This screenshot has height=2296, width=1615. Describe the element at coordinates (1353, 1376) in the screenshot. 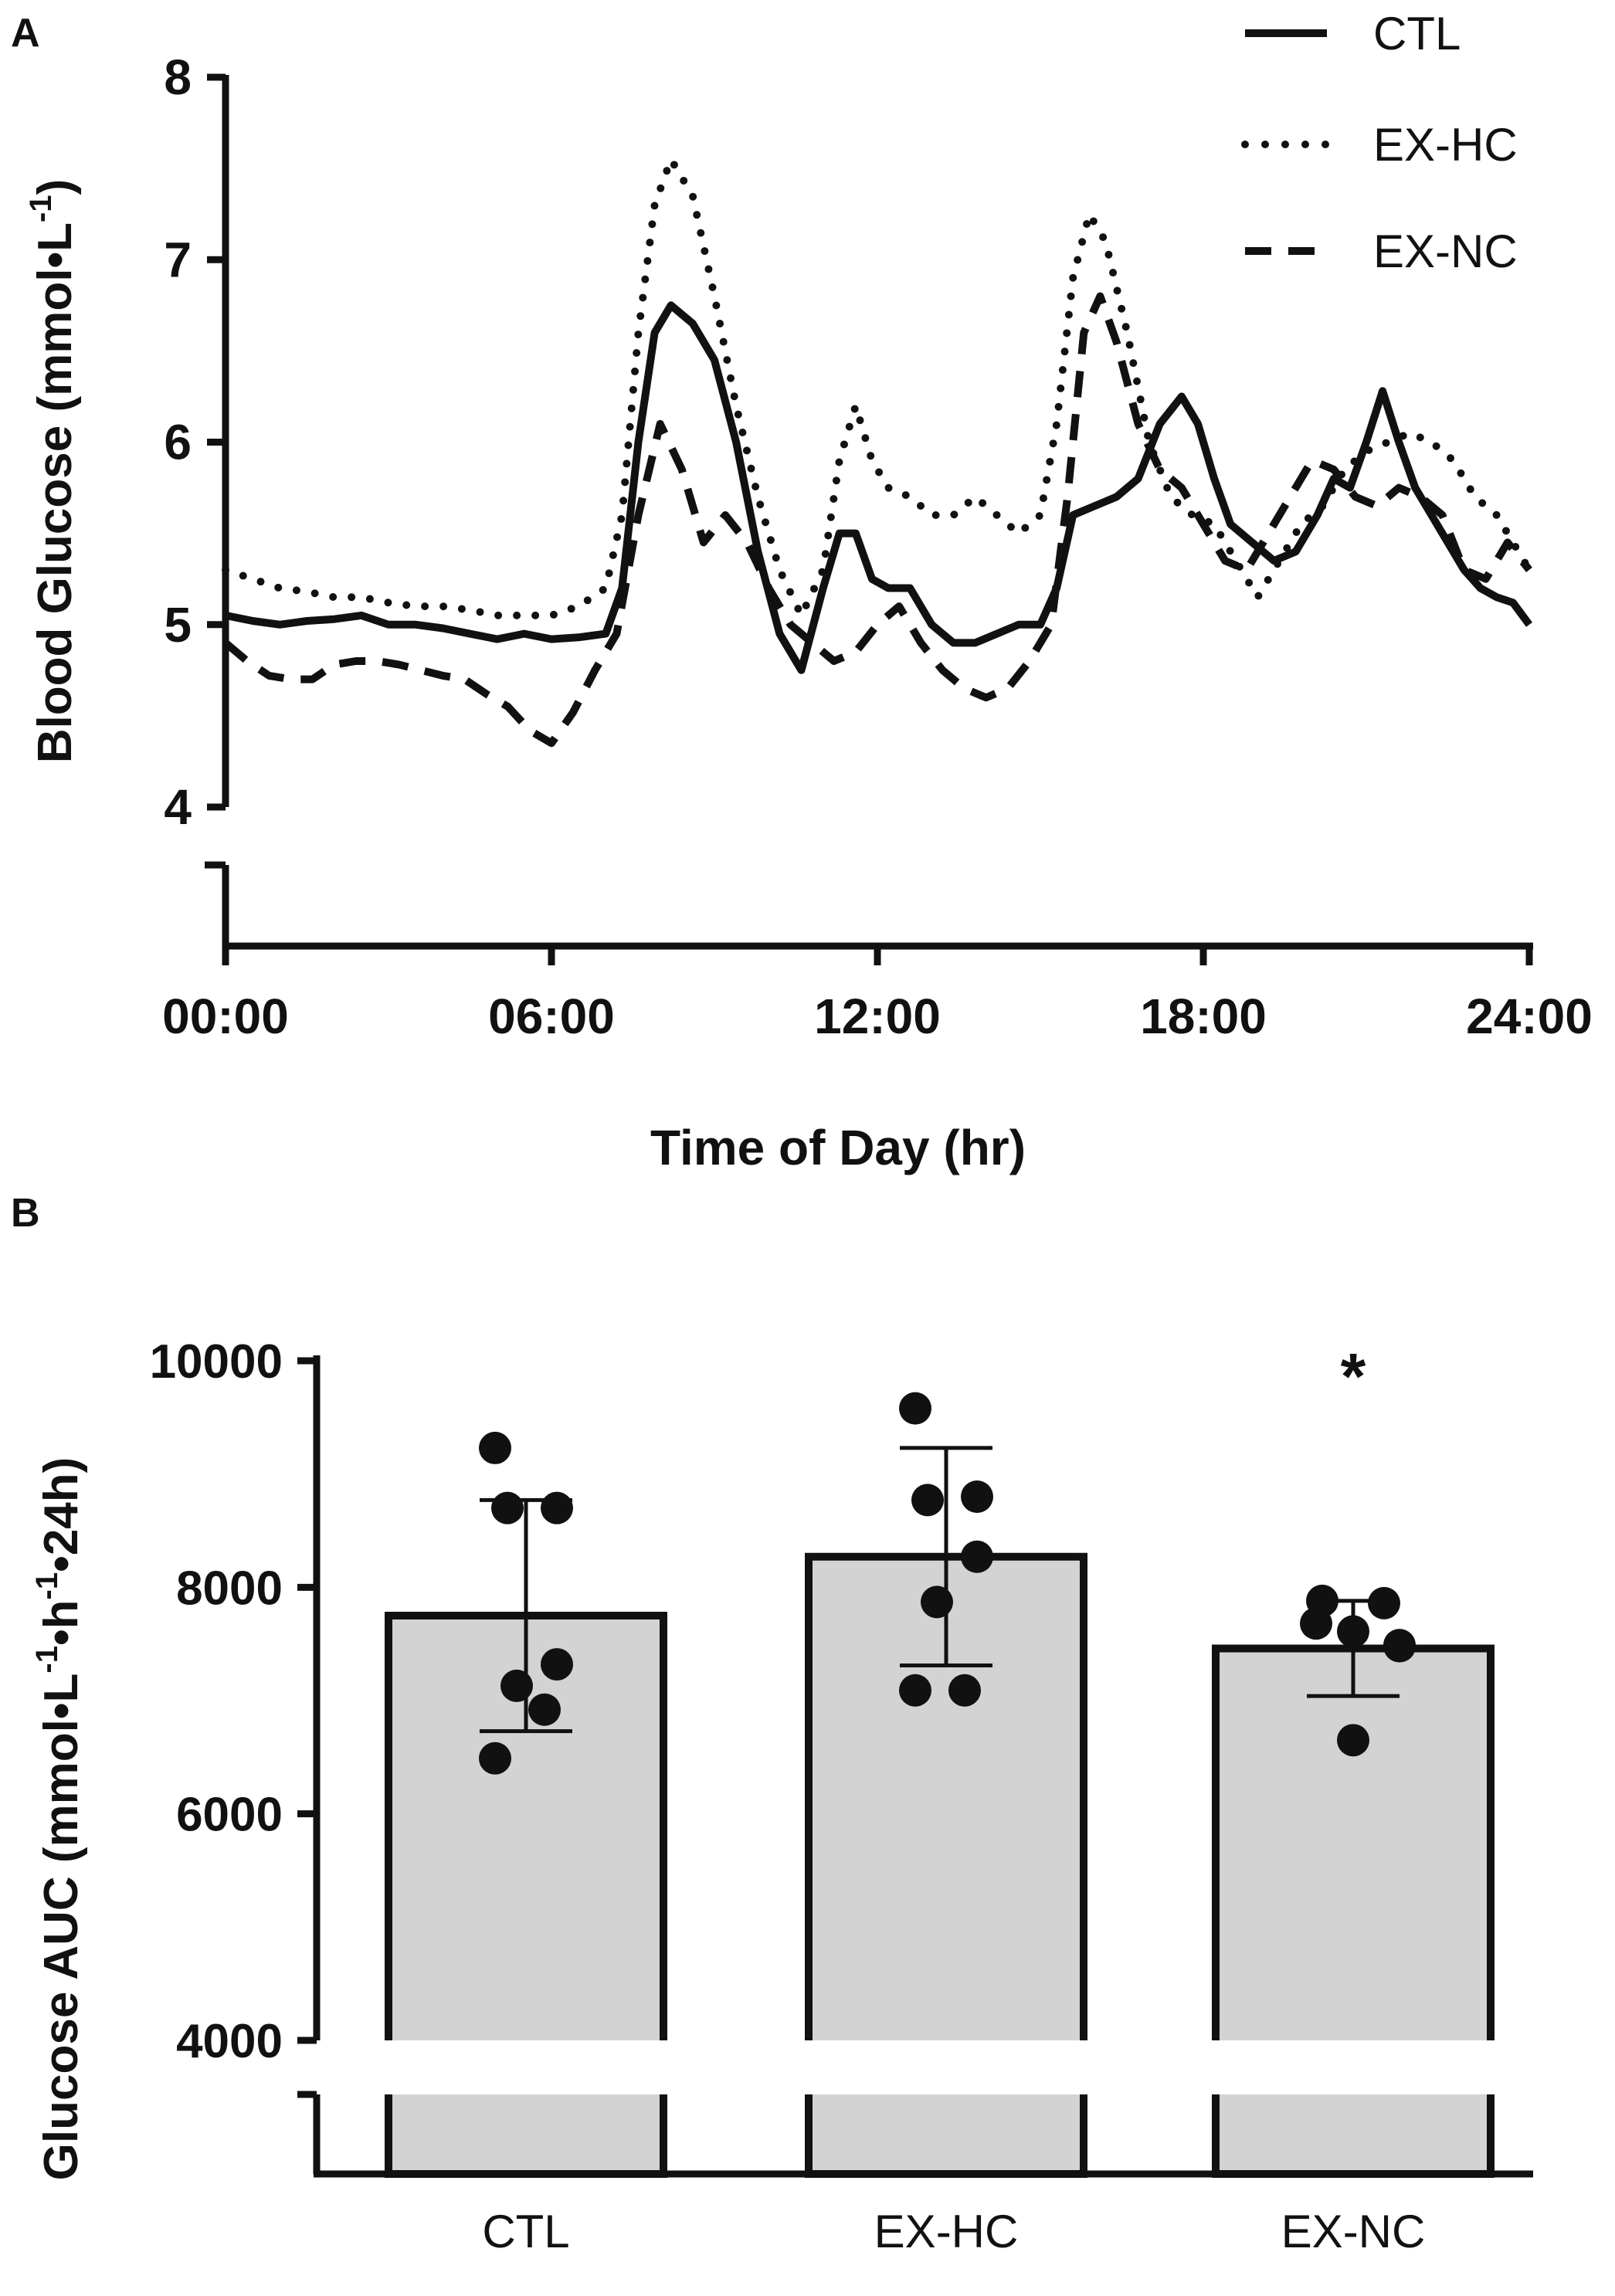

I see `significance-marker: *` at that location.